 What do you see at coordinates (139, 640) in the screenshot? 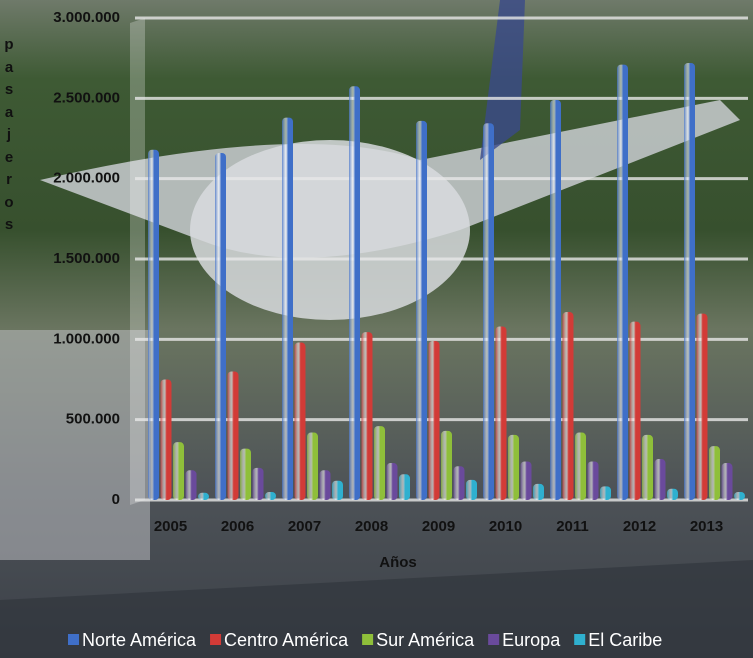
I see `legend-label: Norte América` at bounding box center [139, 640].